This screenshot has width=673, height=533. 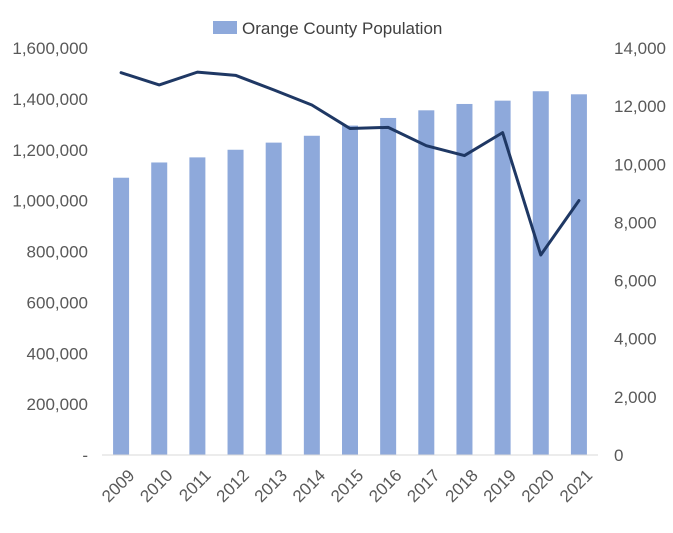 I want to click on bar-2013, so click(x=273, y=298).